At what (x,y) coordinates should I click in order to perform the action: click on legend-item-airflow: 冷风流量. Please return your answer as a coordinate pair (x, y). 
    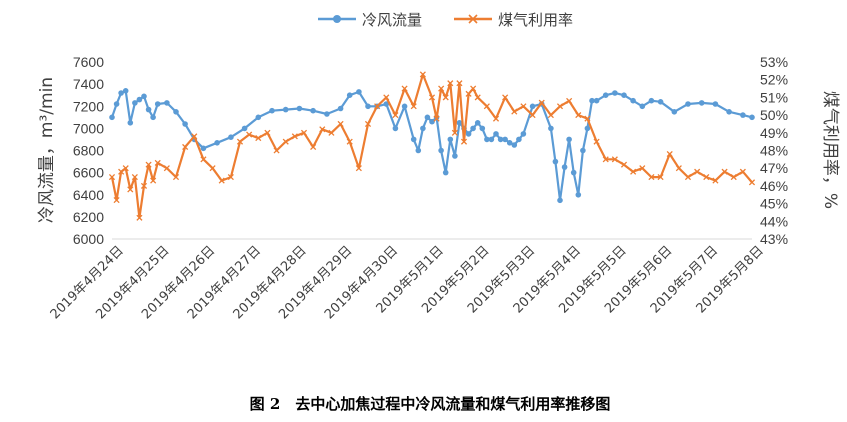
    Looking at the image, I should click on (370, 20).